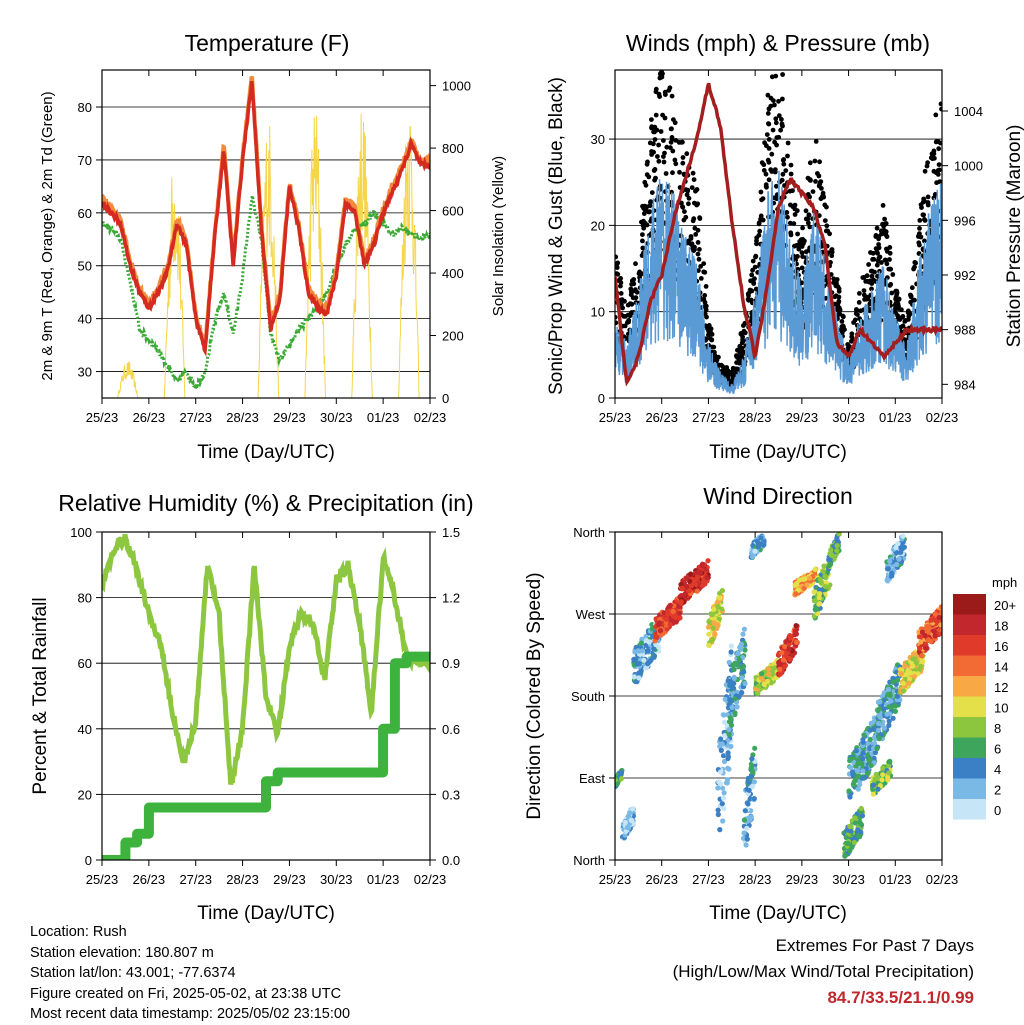  What do you see at coordinates (122, 952) in the screenshot?
I see `station-elevation: Station elevation: 180.807 m` at bounding box center [122, 952].